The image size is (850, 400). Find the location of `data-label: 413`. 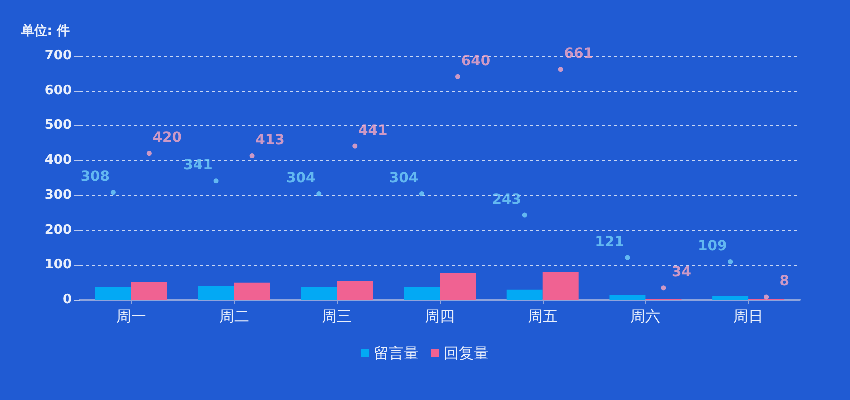

data-label: 413 is located at coordinates (270, 140).